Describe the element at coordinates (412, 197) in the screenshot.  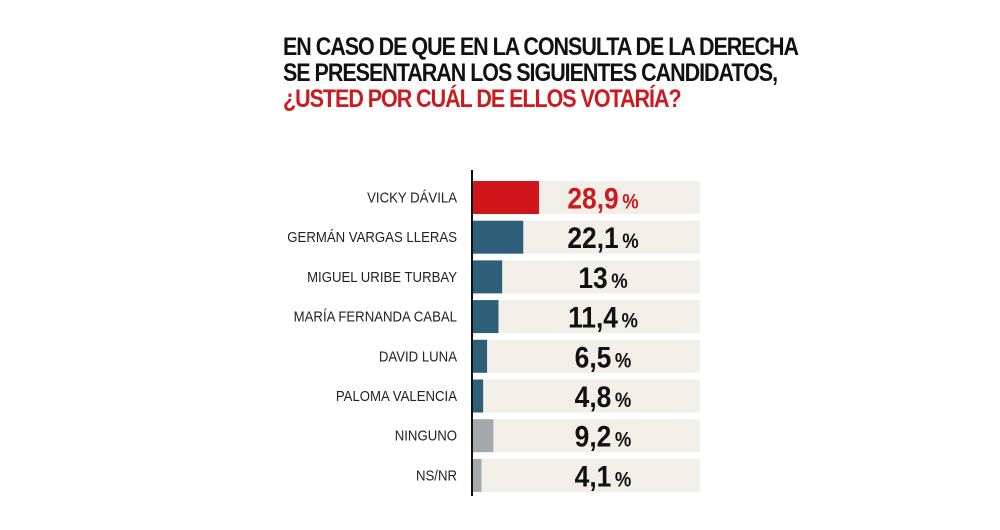
I see `category-label: VICKY DÁVILA` at that location.